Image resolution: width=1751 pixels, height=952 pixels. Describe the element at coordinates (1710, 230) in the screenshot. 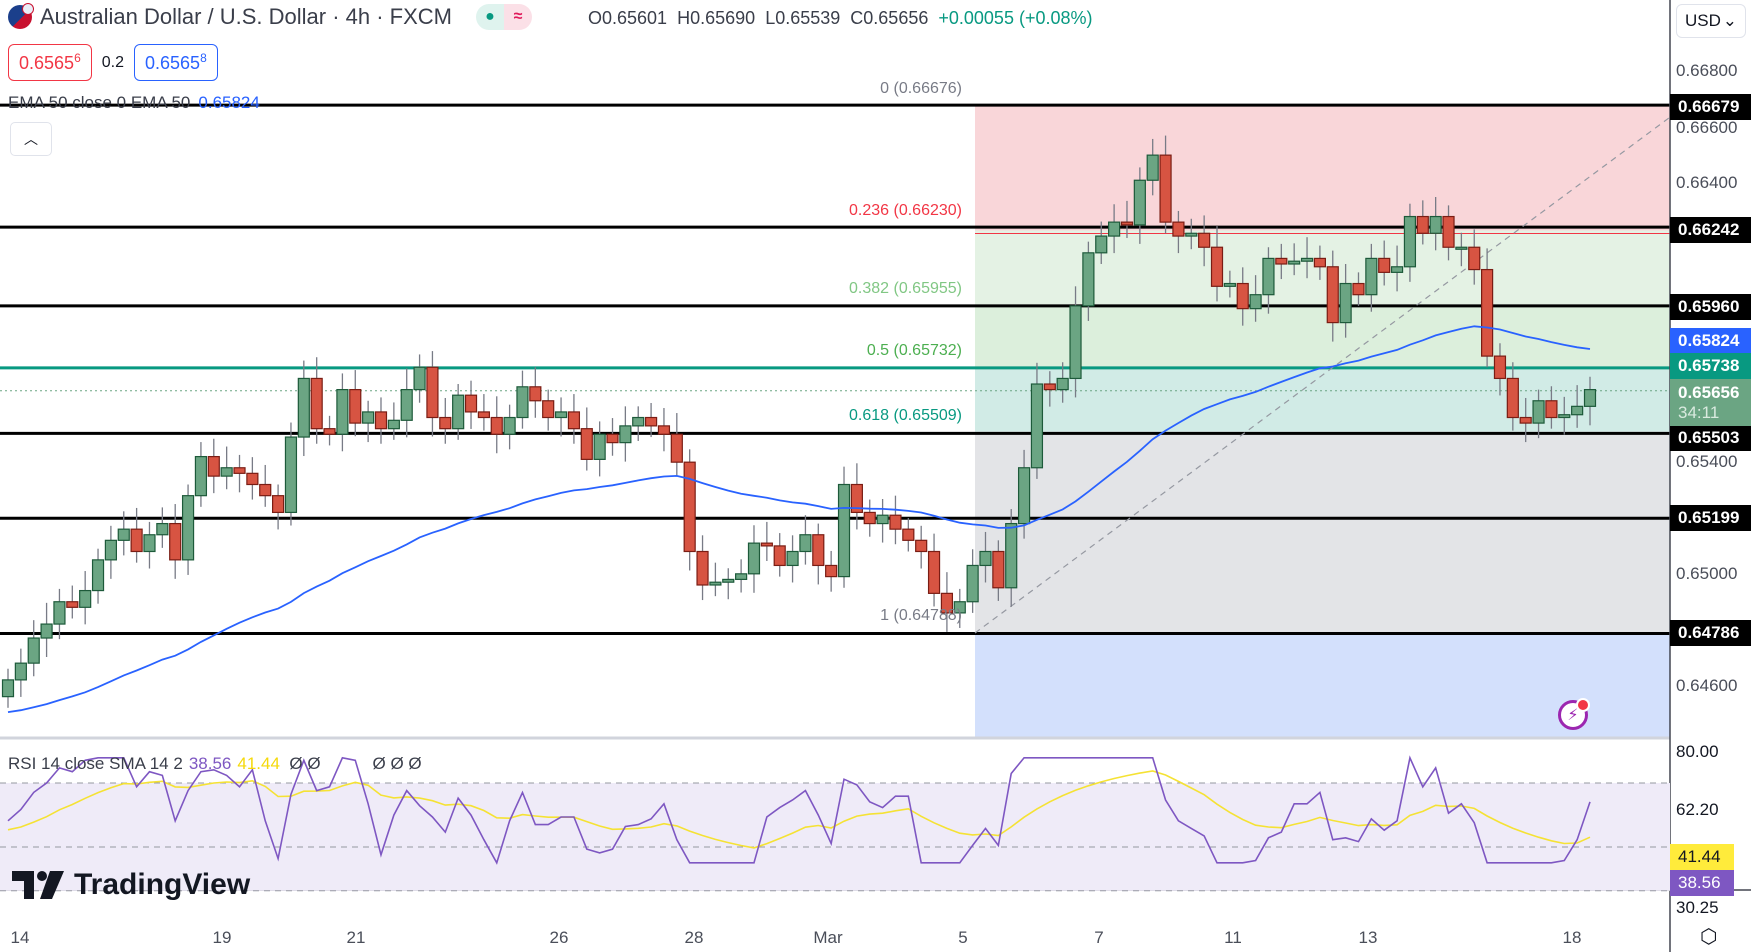

I see `price-level-tag: 0.66242` at that location.